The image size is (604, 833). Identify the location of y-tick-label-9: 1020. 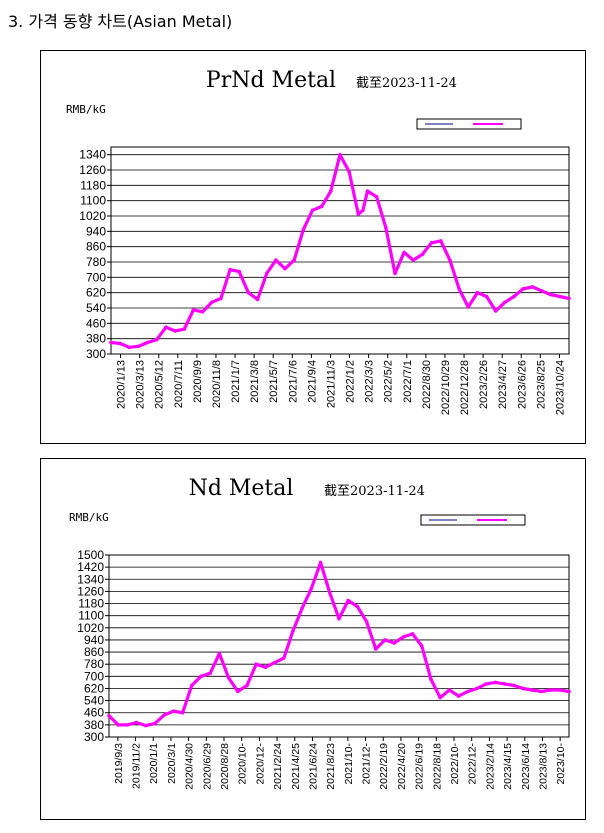
(92, 216).